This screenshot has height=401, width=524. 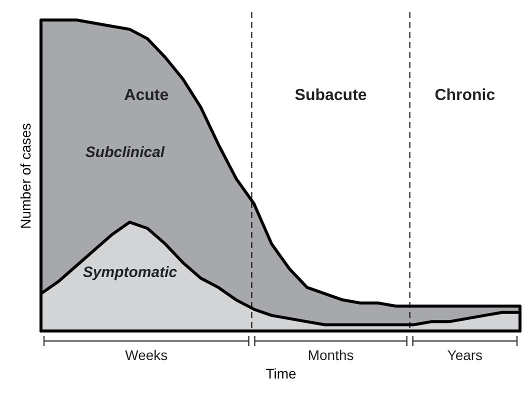 What do you see at coordinates (146, 95) in the screenshot?
I see `annotation: Acute` at bounding box center [146, 95].